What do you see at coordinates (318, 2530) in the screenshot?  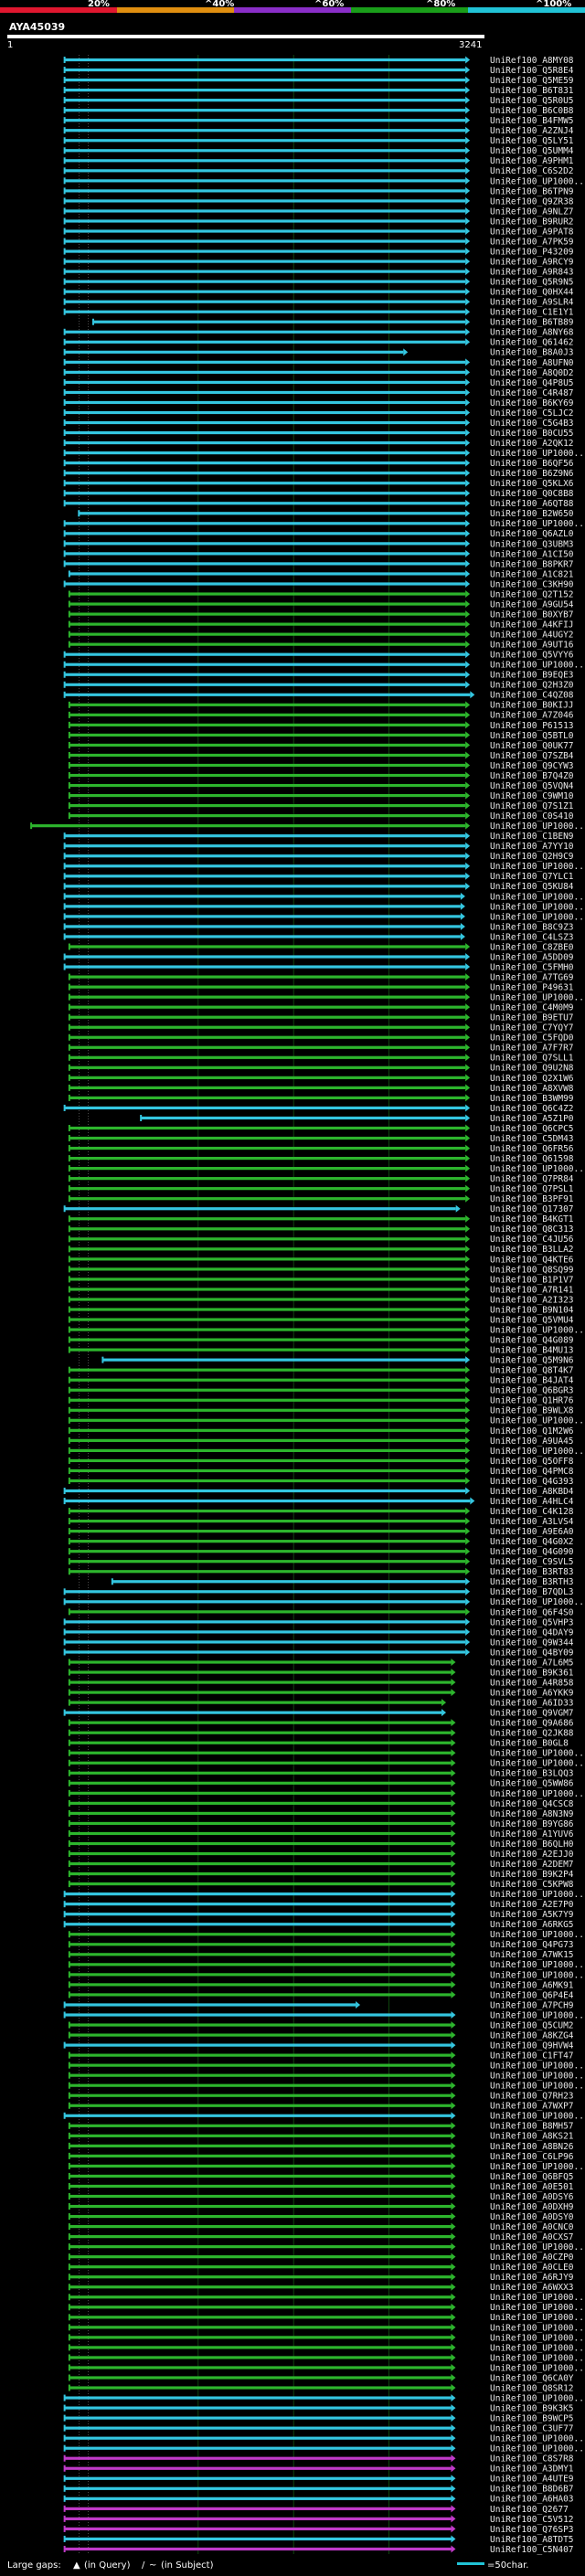 I see `hit-row: UniRef100_Q76SP3` at bounding box center [318, 2530].